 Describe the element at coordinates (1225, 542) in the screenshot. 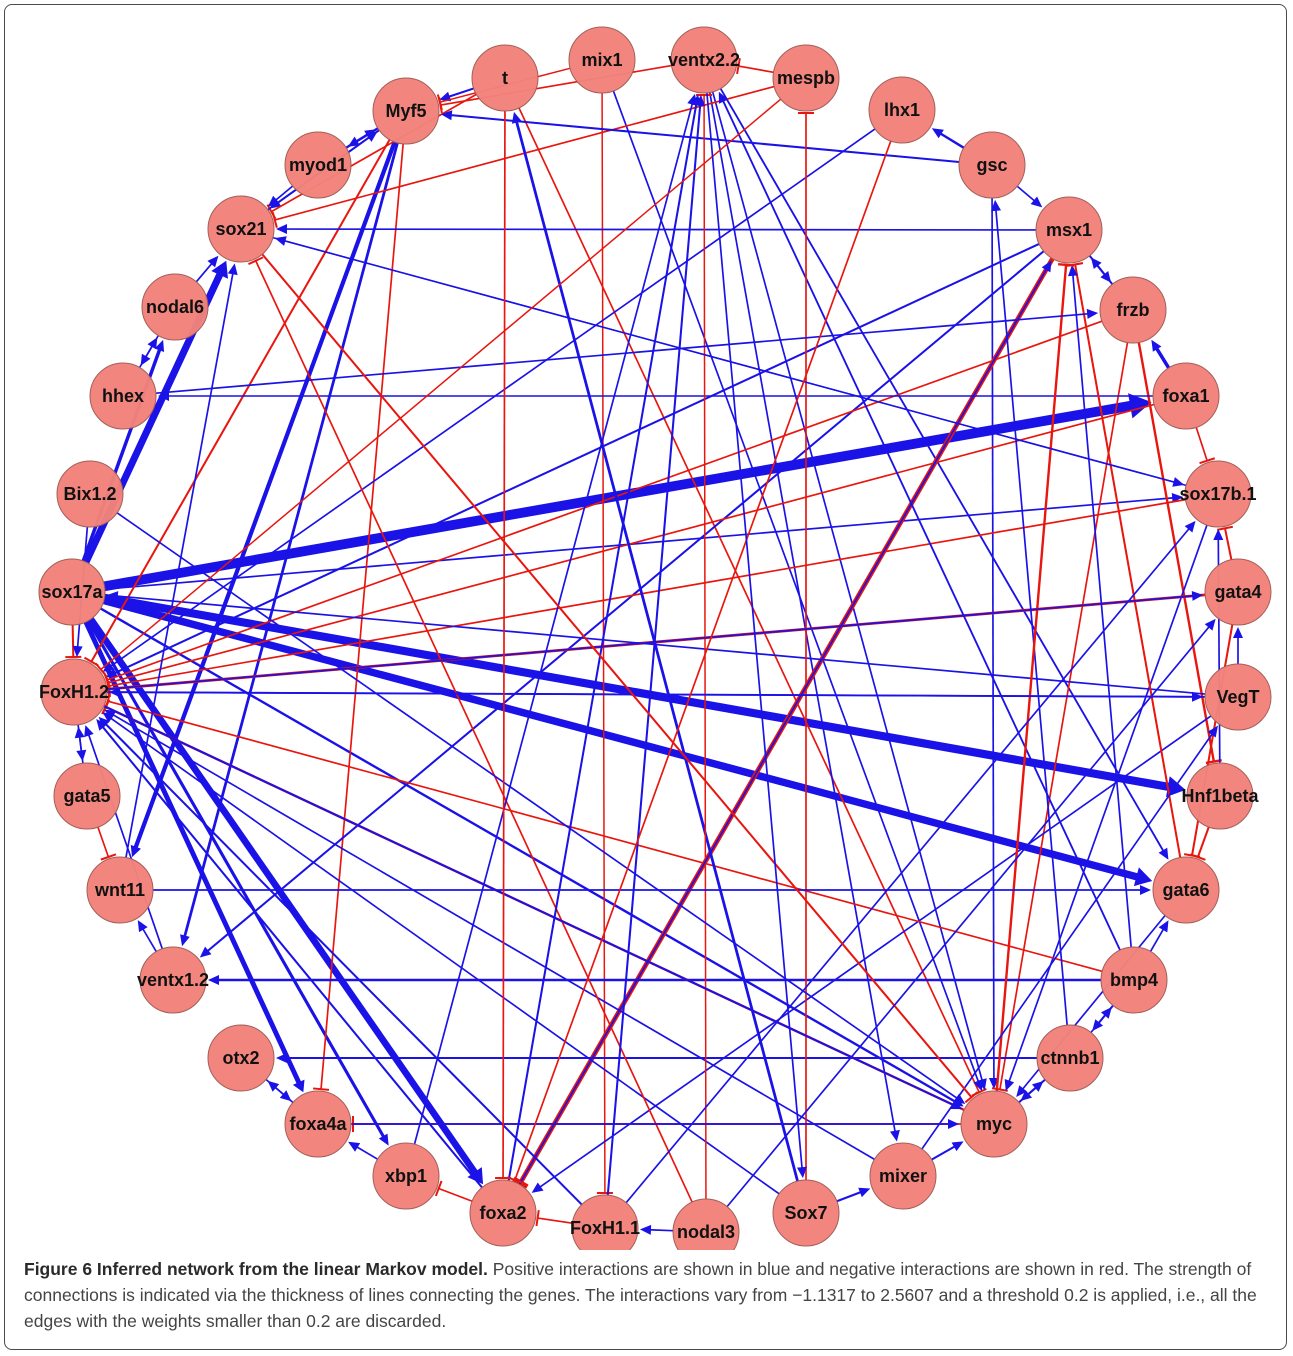

I see `edge-gata4-sox17b.1` at that location.